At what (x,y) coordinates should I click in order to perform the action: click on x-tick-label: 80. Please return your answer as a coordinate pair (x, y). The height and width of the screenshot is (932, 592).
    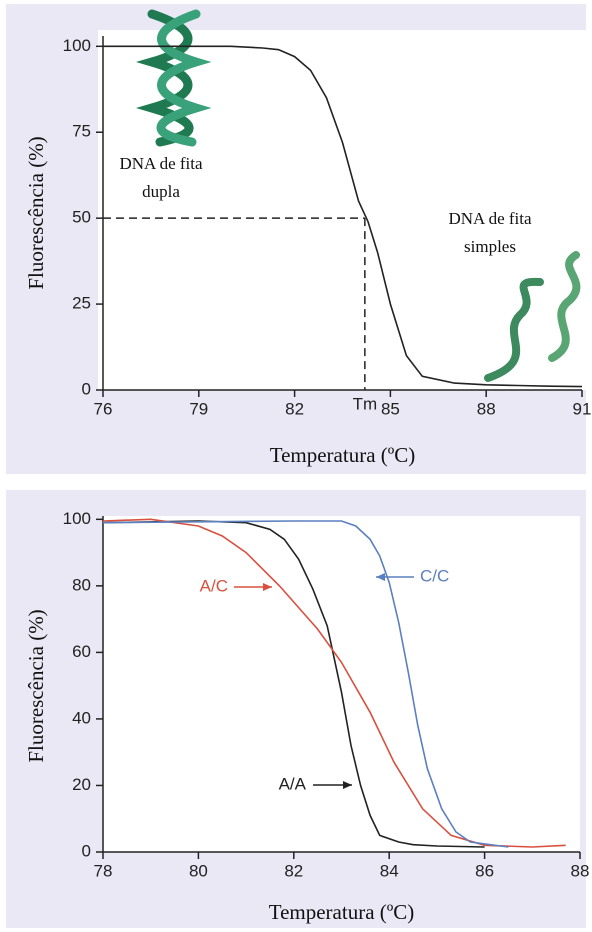
    Looking at the image, I should click on (198, 870).